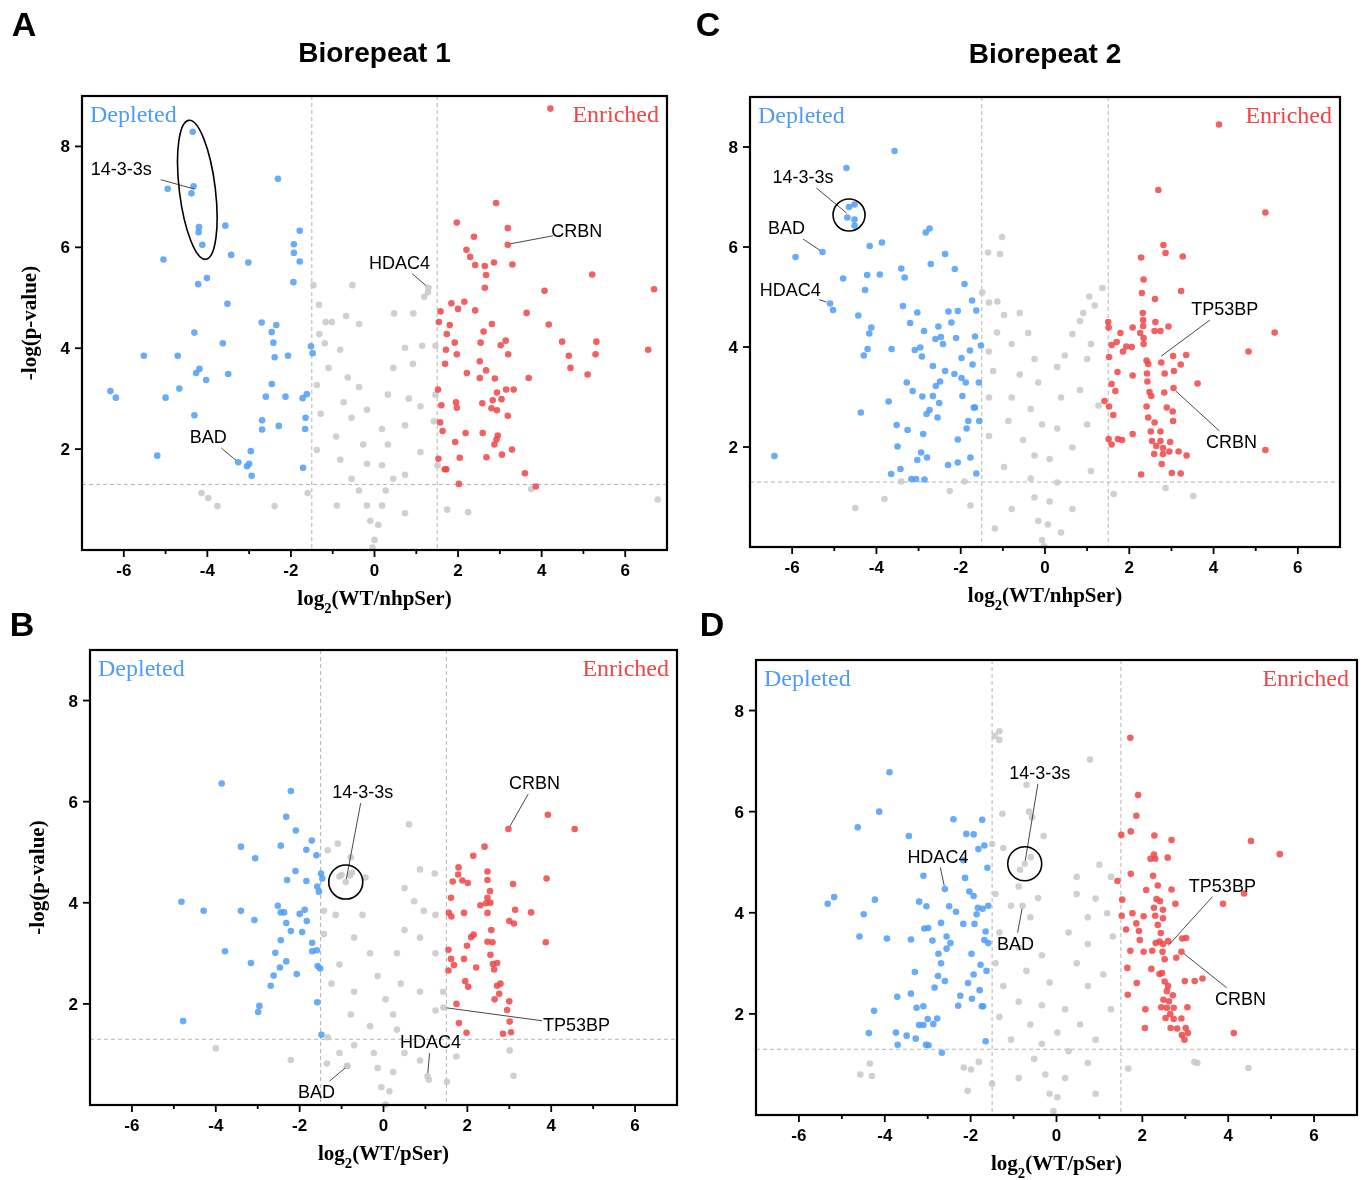 The height and width of the screenshot is (1180, 1363). I want to click on annotation: HDAC4, so click(790, 290).